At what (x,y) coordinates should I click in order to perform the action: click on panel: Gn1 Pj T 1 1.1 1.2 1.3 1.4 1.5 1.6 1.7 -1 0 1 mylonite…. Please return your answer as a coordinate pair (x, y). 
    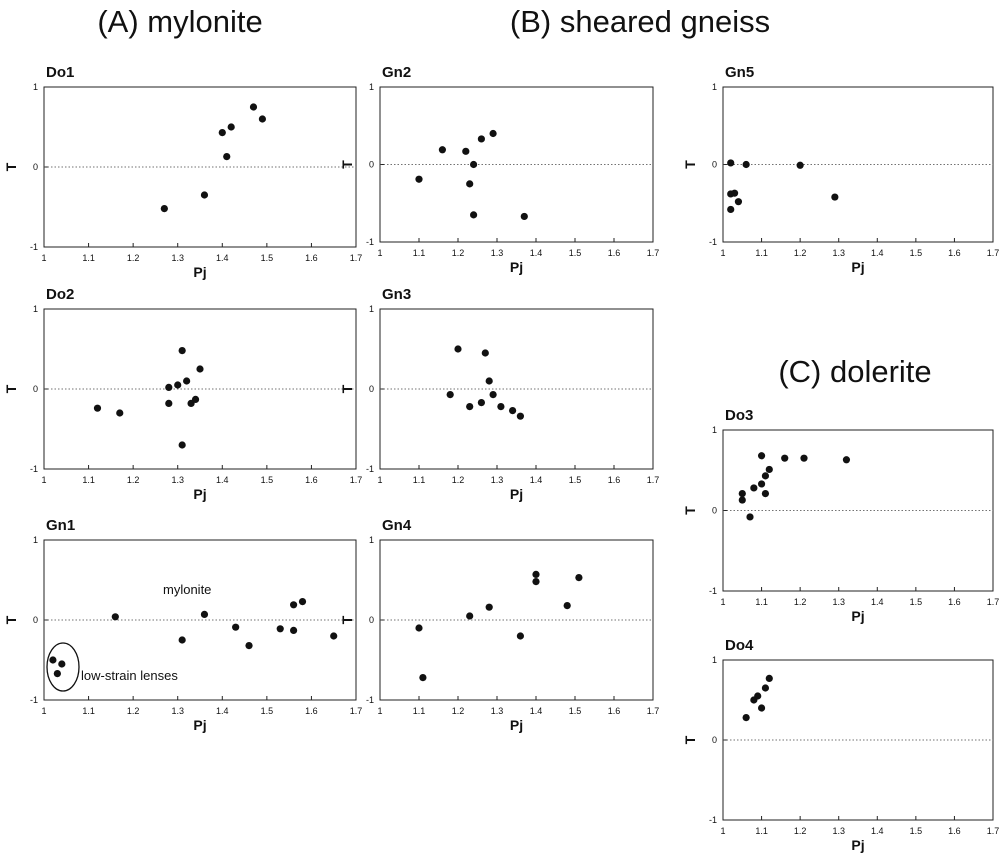
    Looking at the image, I should click on (182, 625).